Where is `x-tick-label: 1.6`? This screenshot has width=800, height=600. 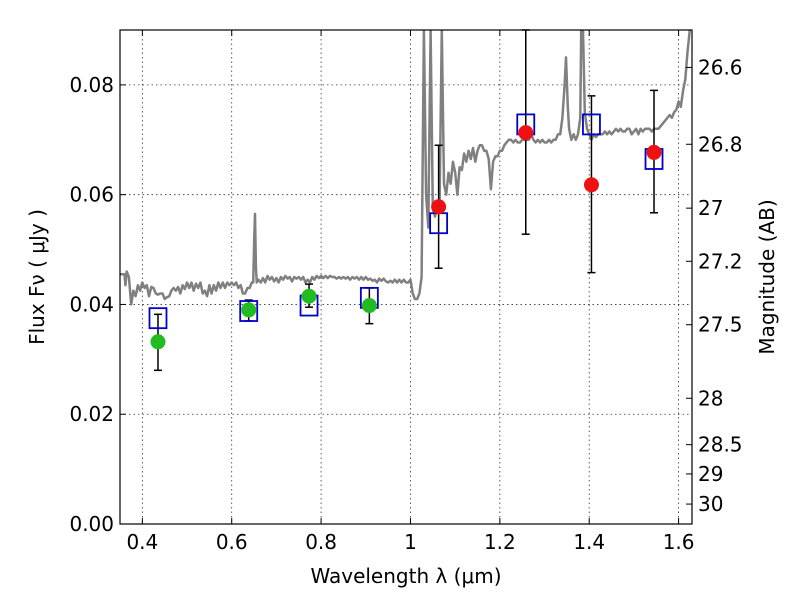
x-tick-label: 1.6 is located at coordinates (679, 542).